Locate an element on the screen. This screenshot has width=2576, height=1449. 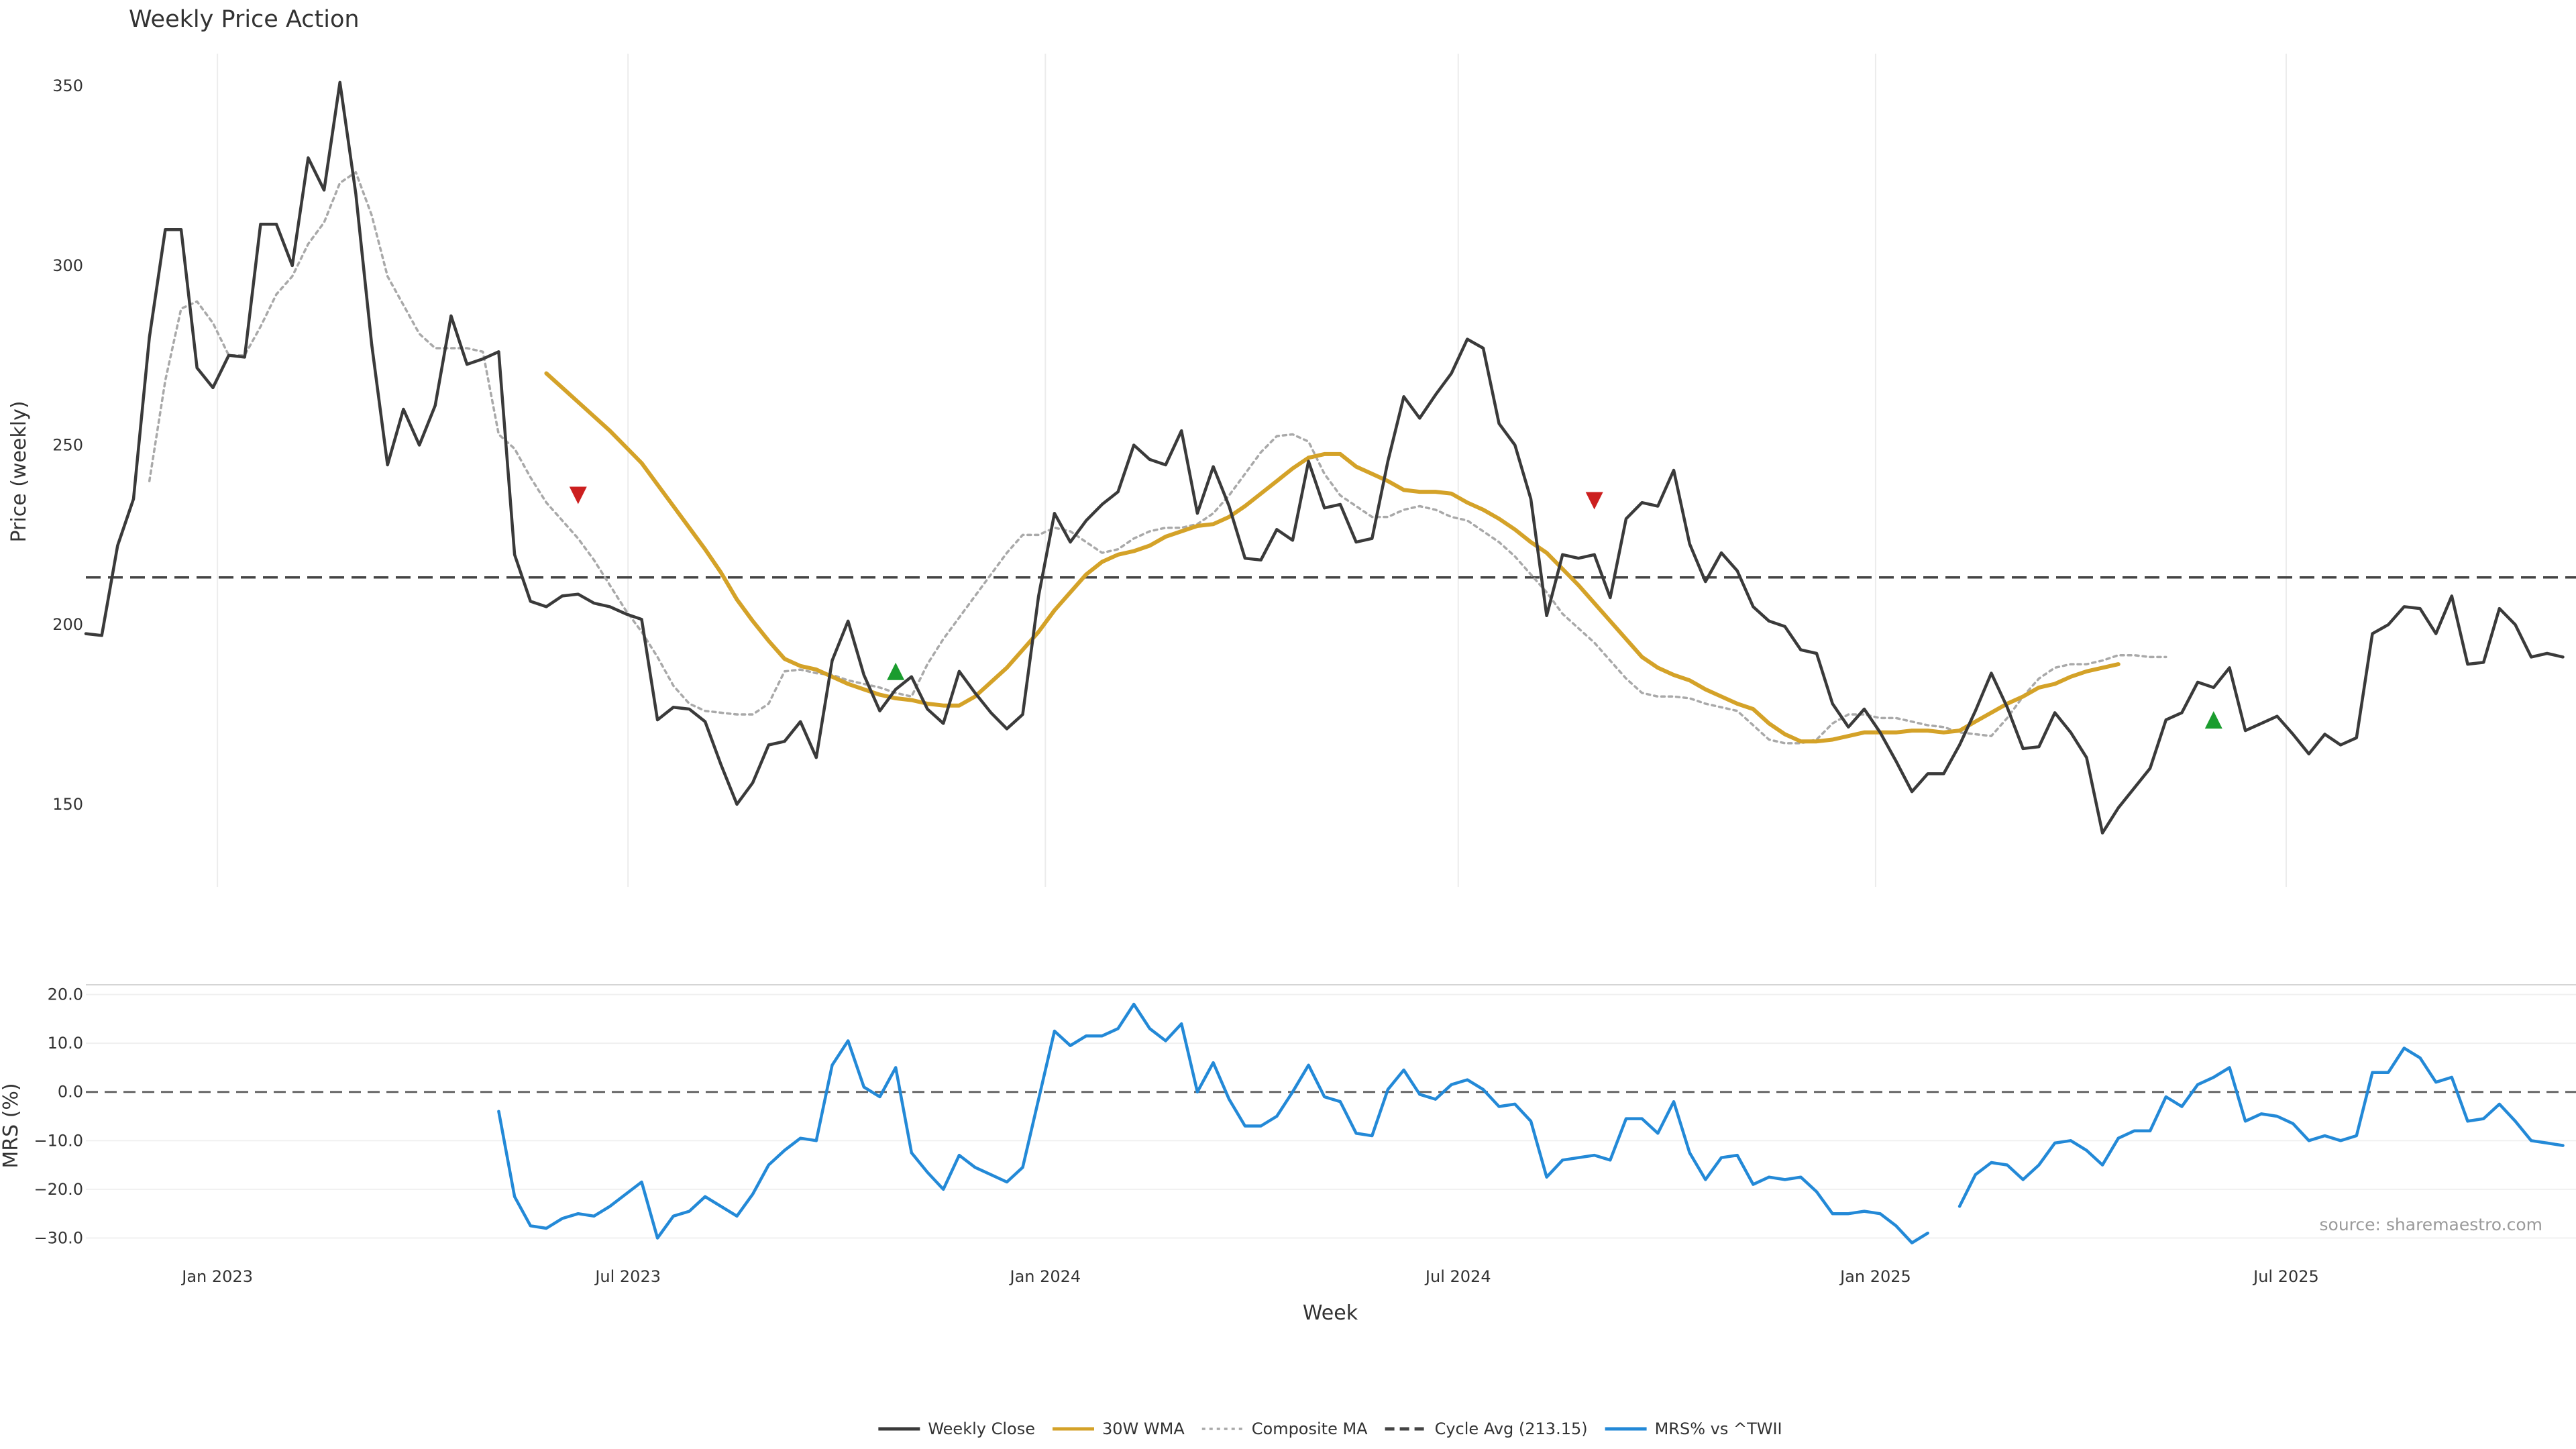
legend-item-mrs-vs-twii: MRS% vs ^TWII is located at coordinates (1693, 1428).